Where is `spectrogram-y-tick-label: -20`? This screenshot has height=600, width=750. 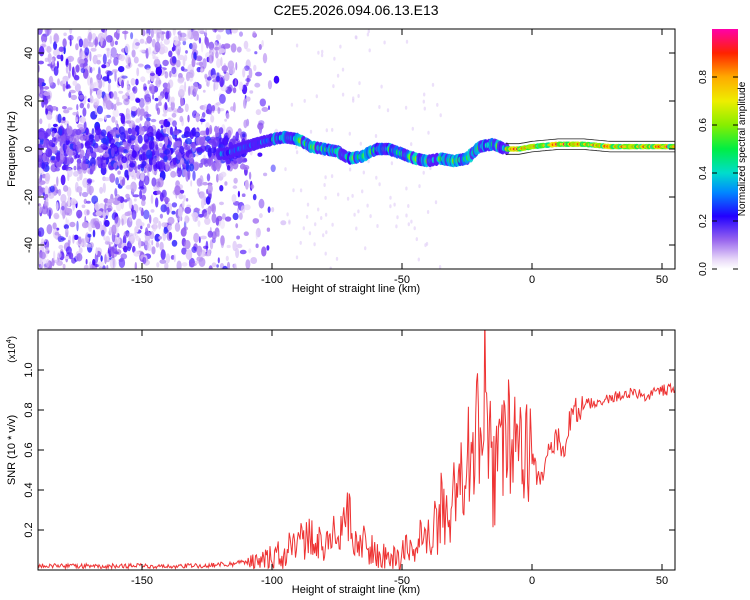 spectrogram-y-tick-label: -20 is located at coordinates (29, 197).